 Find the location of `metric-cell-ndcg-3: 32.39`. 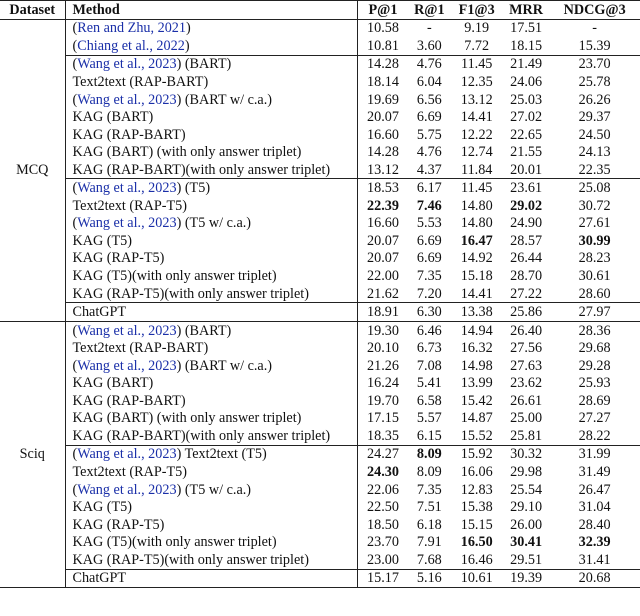

metric-cell-ndcg-3: 32.39 is located at coordinates (594, 542).